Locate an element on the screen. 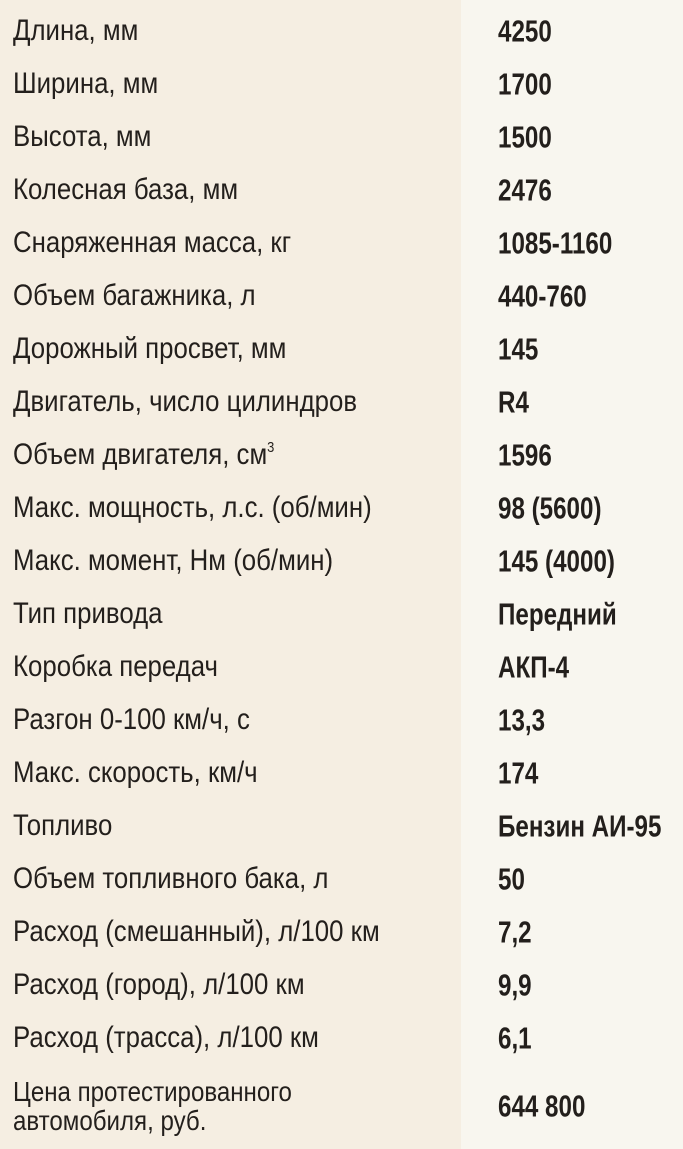 The width and height of the screenshot is (683, 1149). row-value: 1700 is located at coordinates (525, 83).